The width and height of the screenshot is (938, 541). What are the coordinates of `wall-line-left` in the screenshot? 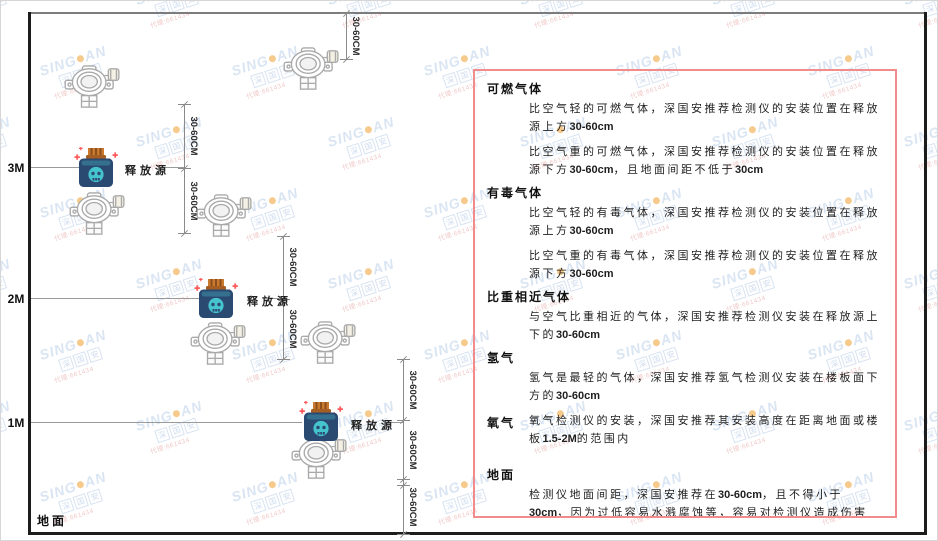 It's located at (29, 273).